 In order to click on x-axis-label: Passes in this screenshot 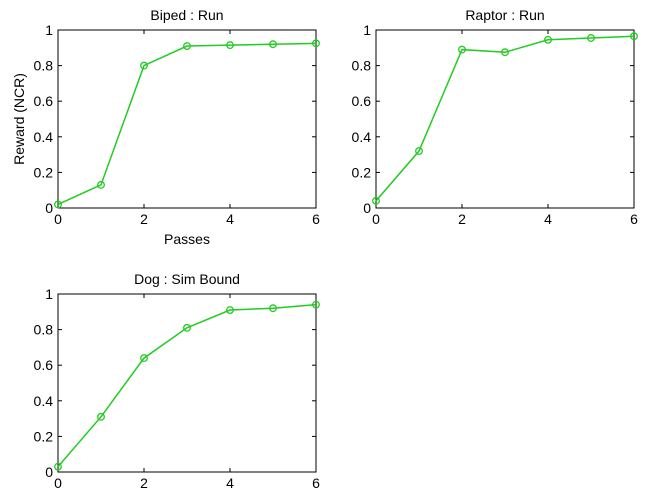, I will do `click(187, 239)`.